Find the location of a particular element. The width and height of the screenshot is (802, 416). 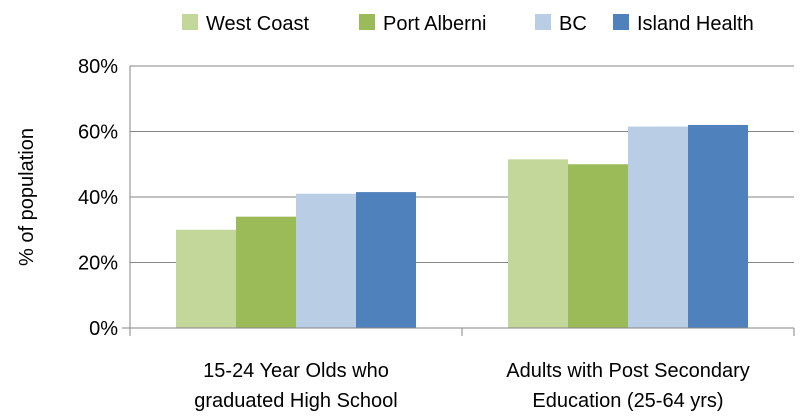

x-category-label: Adults with Post Secondary is located at coordinates (627, 371).